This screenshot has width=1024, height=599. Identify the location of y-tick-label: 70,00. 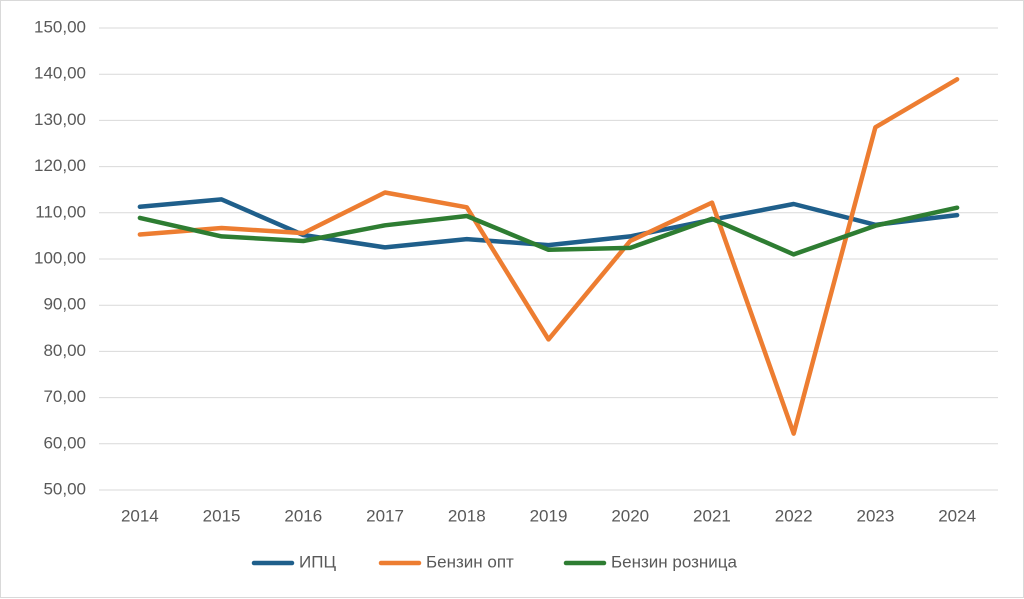
(64, 396).